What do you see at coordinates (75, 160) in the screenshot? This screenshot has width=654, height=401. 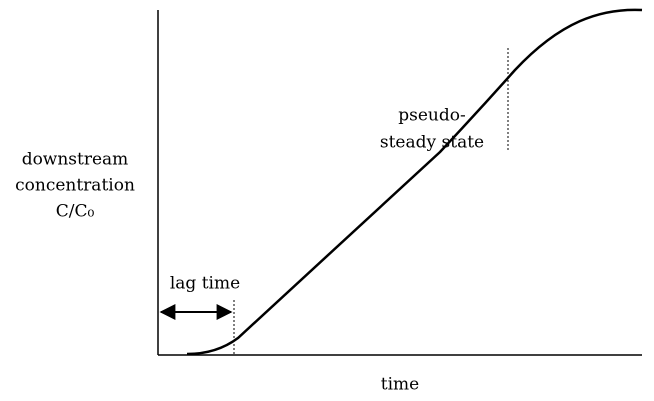 I see `y-label: downstream` at bounding box center [75, 160].